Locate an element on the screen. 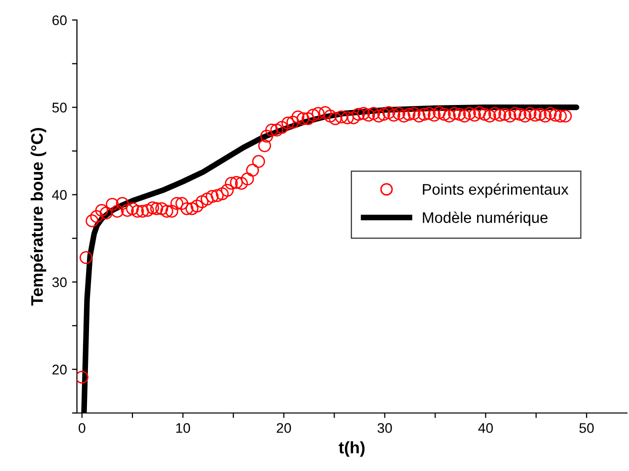  x-tick-label: 10 is located at coordinates (183, 428).